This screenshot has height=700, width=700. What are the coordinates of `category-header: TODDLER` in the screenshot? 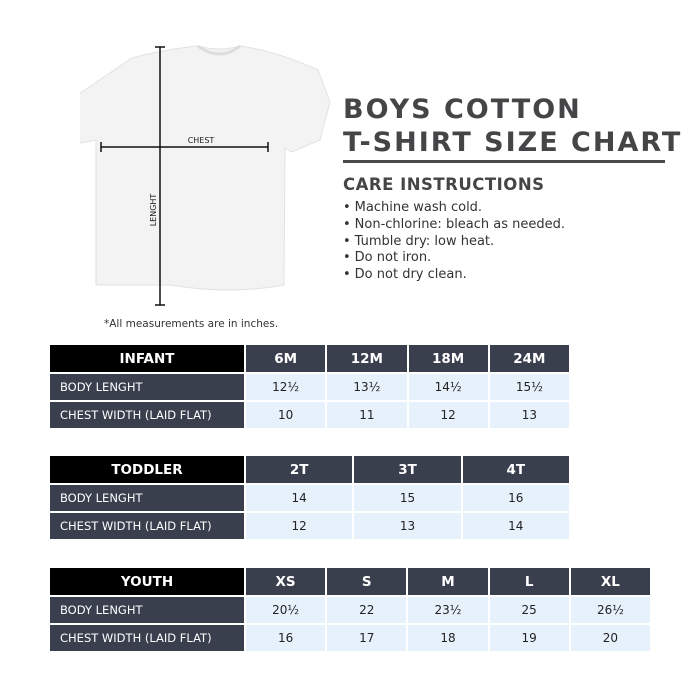 It's located at (147, 469).